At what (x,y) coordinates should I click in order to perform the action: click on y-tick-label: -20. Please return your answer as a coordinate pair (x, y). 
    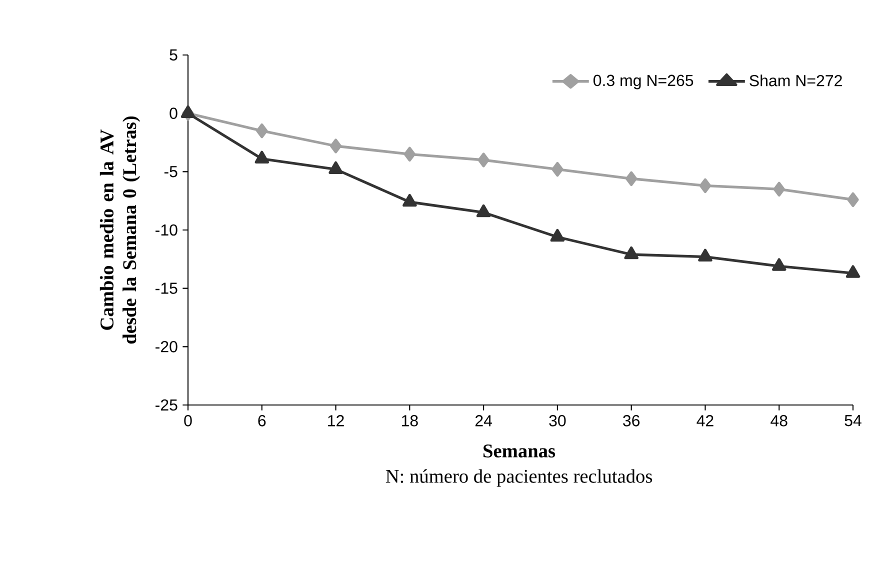
    Looking at the image, I should click on (167, 346).